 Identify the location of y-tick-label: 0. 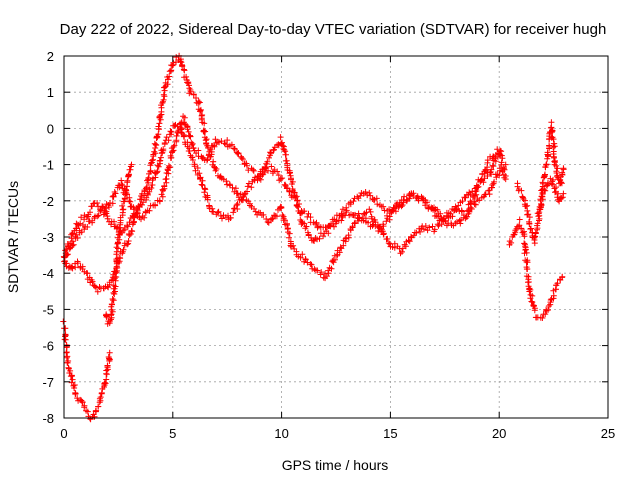
(50, 128).